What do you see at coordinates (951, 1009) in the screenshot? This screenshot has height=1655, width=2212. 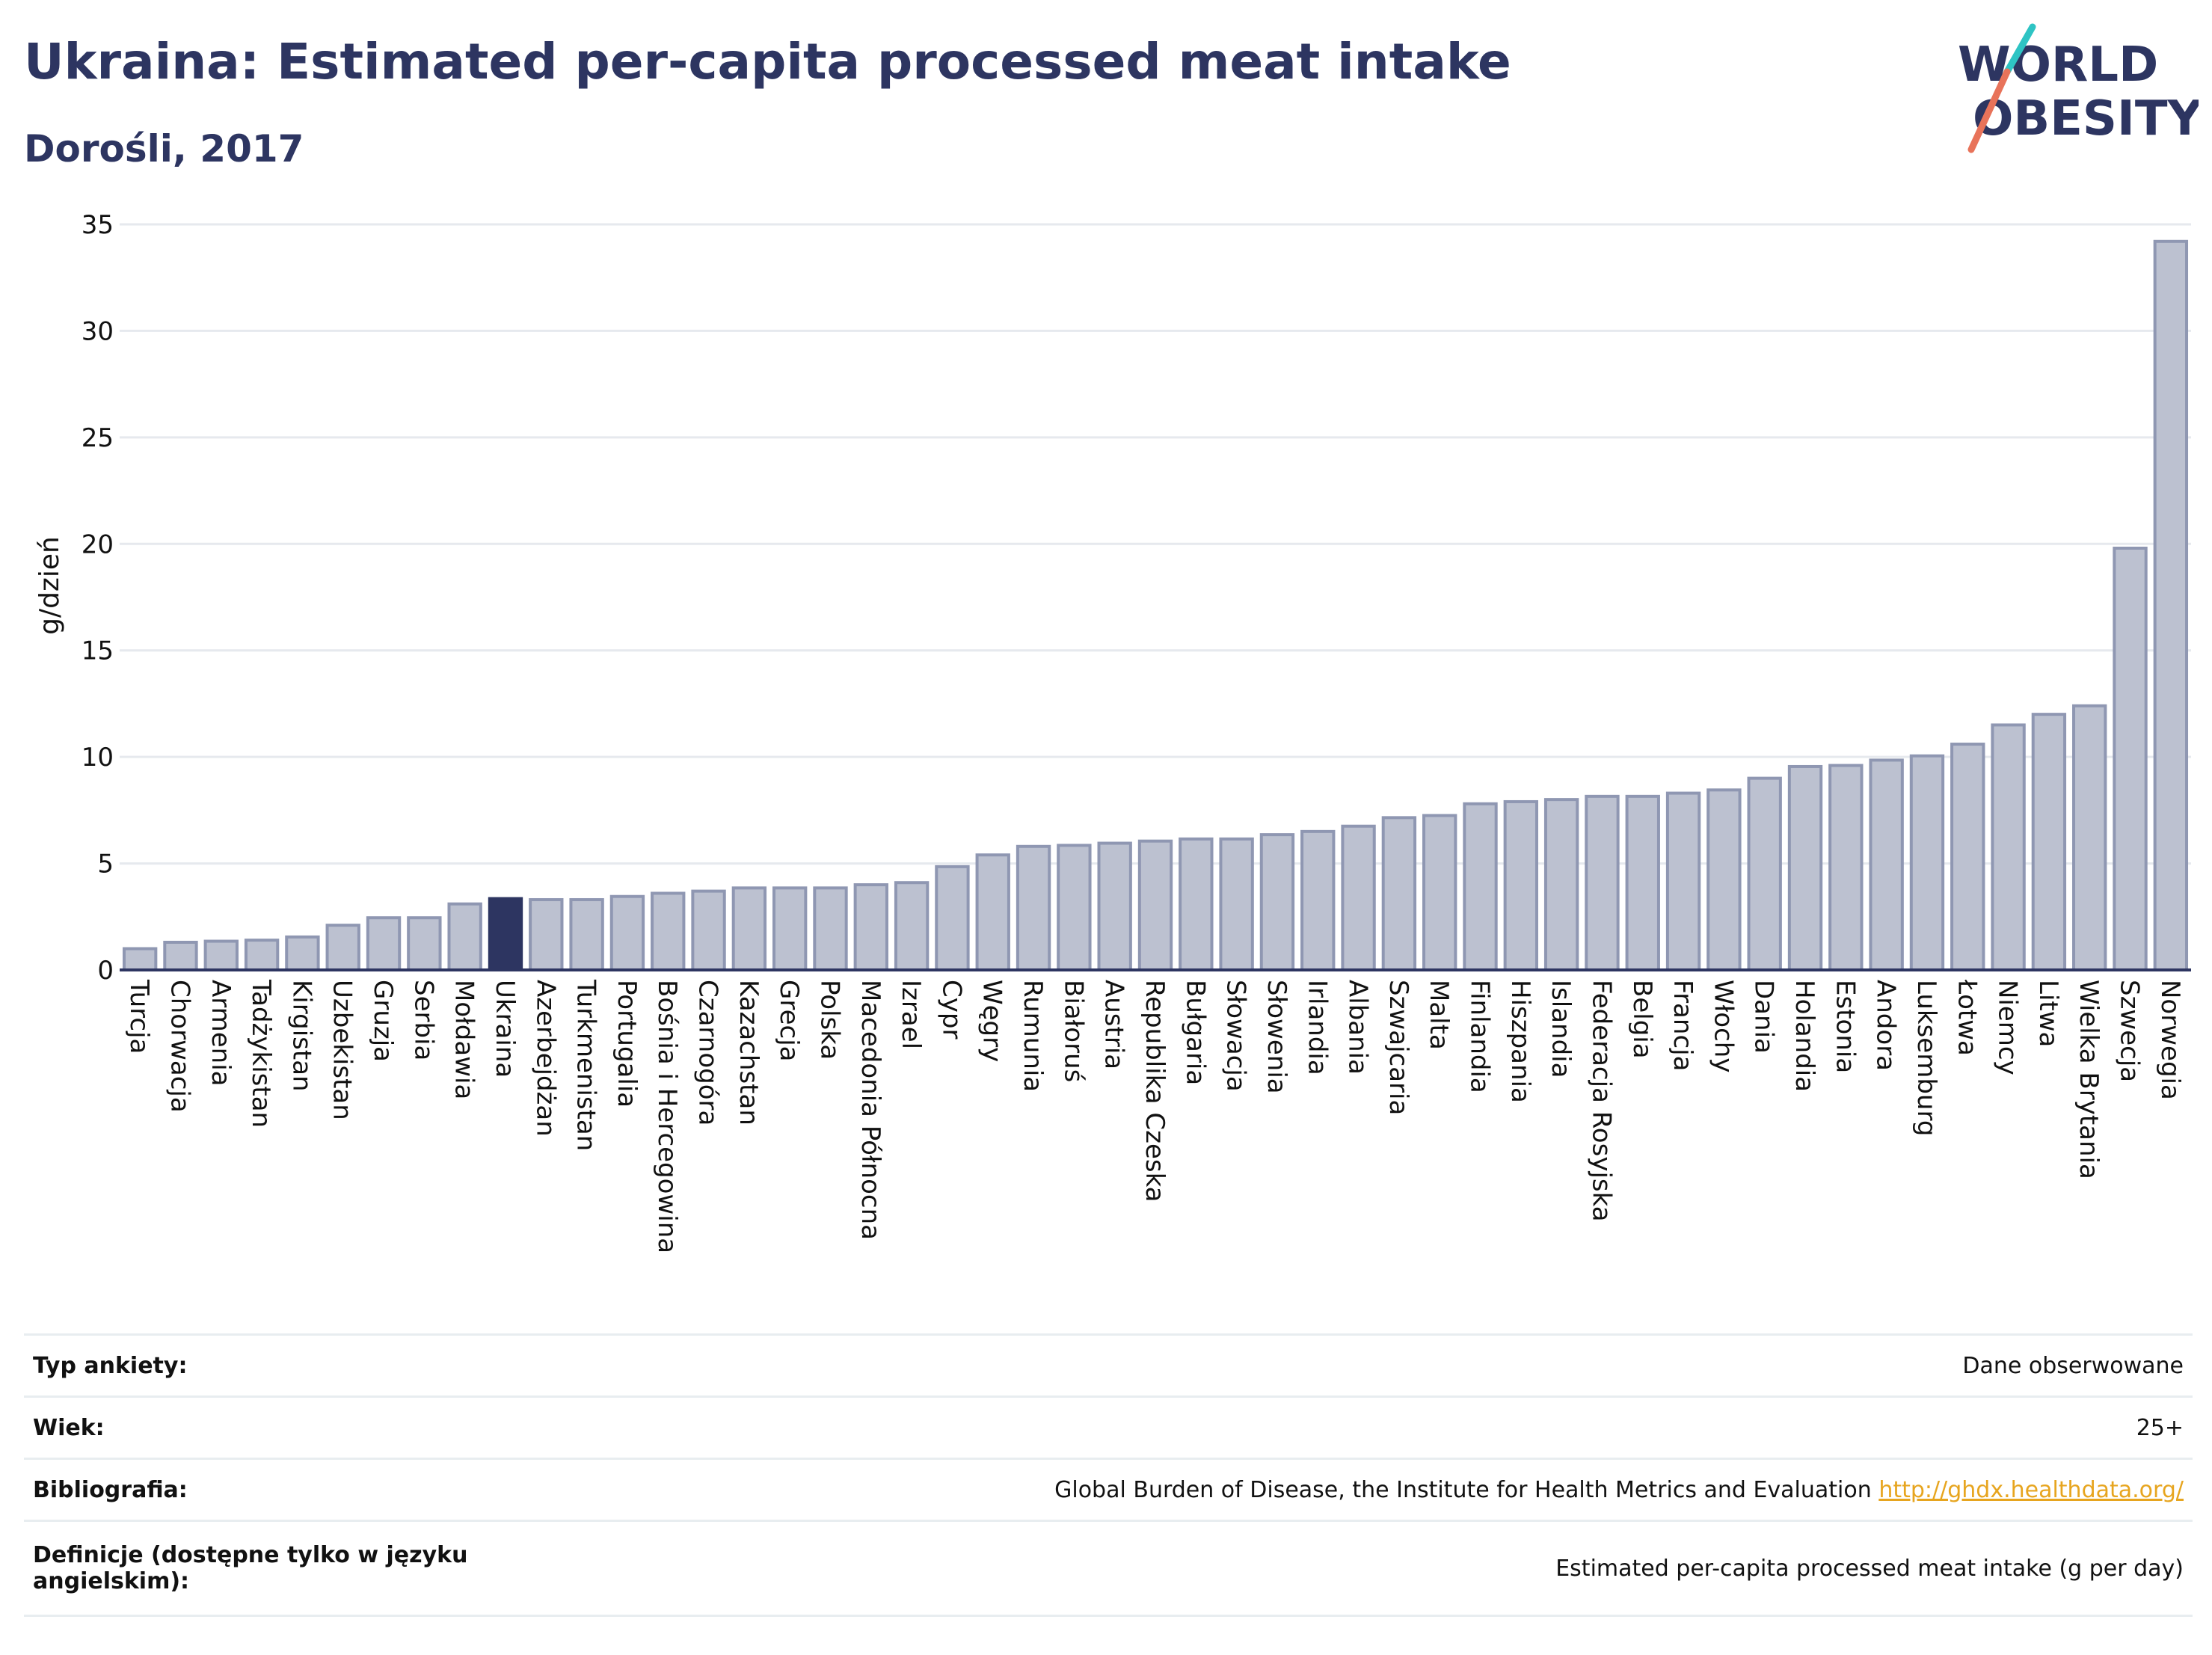 I see `x-tick-label: Cypr` at bounding box center [951, 1009].